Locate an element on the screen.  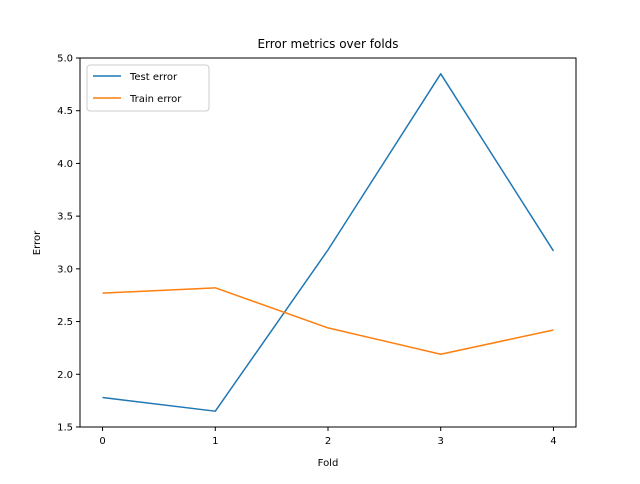
x-axis-label: Fold is located at coordinates (328, 463).